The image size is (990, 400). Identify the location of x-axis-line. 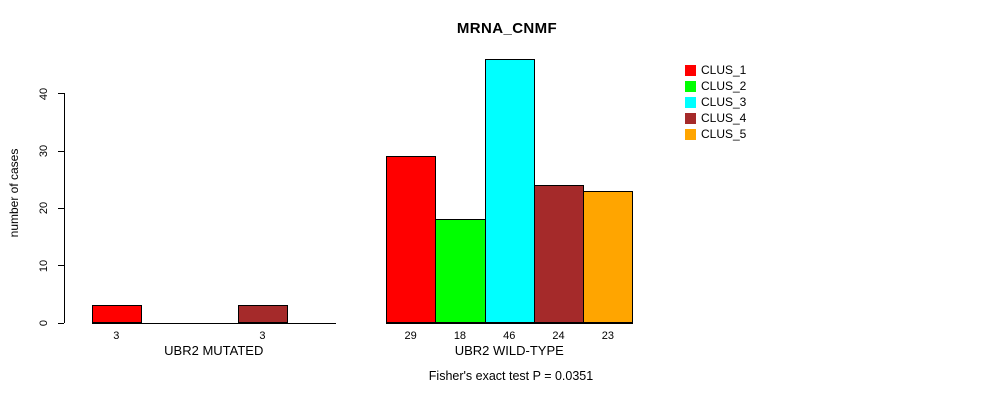
(213, 323).